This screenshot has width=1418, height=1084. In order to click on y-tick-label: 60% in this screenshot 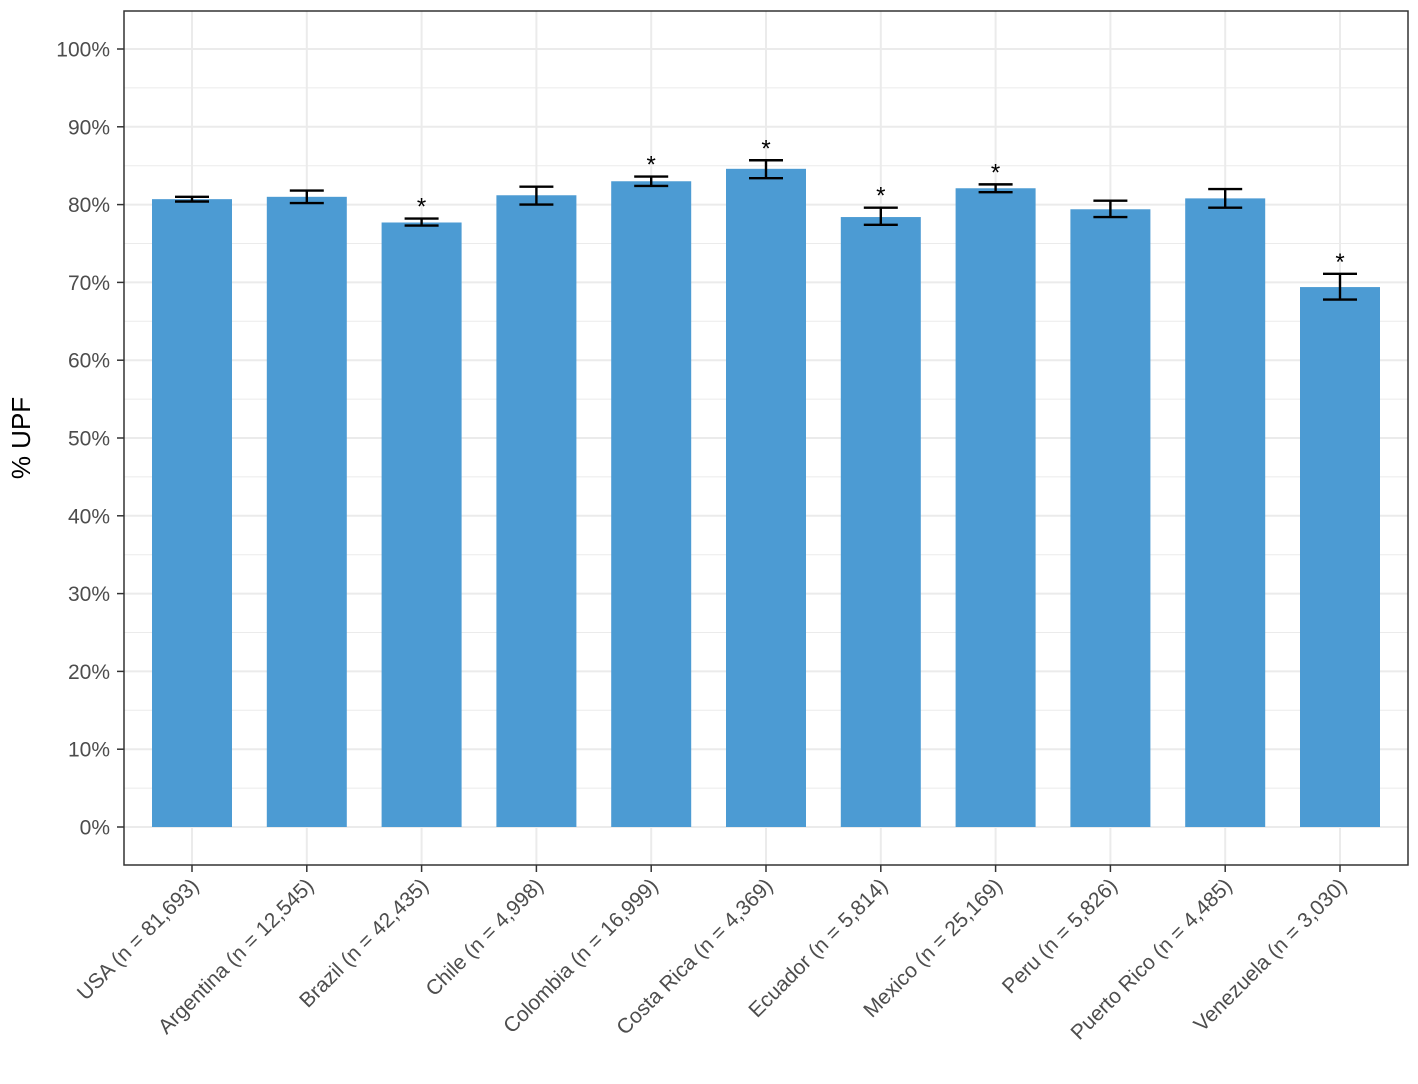, I will do `click(89, 361)`.